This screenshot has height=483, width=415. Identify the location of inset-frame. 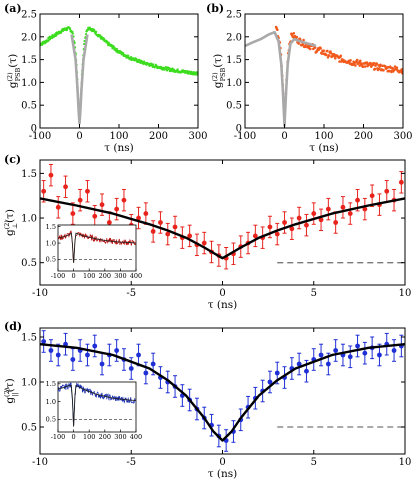
(97, 248).